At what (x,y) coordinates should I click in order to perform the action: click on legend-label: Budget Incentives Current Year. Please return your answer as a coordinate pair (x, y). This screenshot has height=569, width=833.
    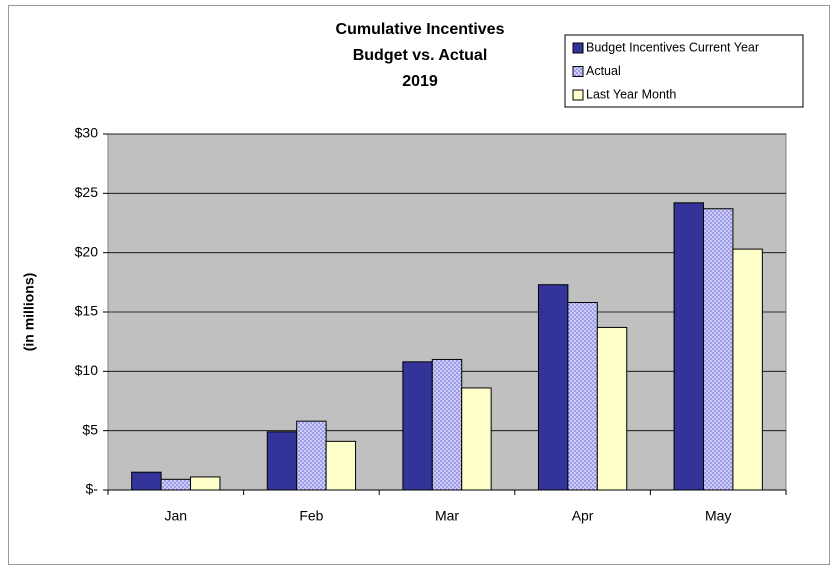
    Looking at the image, I should click on (672, 47).